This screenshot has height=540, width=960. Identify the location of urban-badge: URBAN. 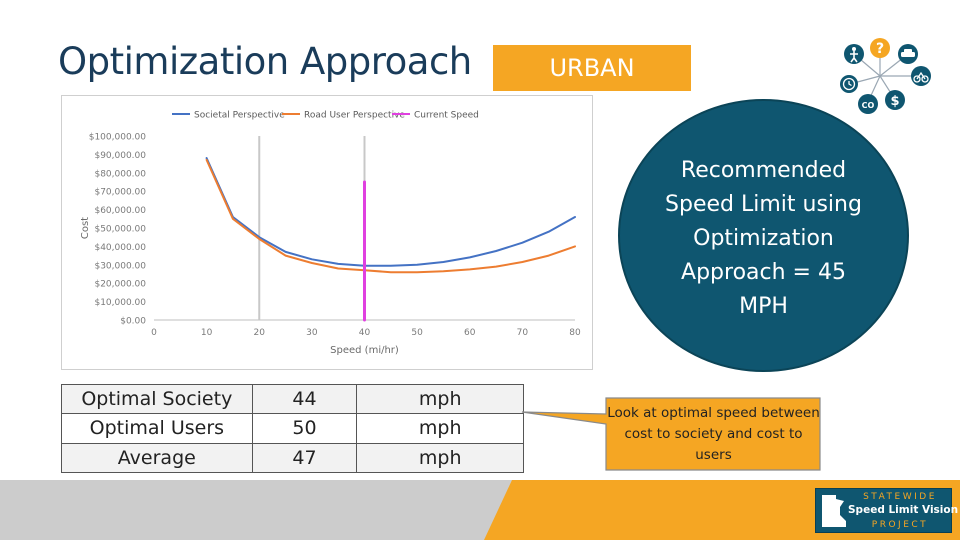
(592, 68).